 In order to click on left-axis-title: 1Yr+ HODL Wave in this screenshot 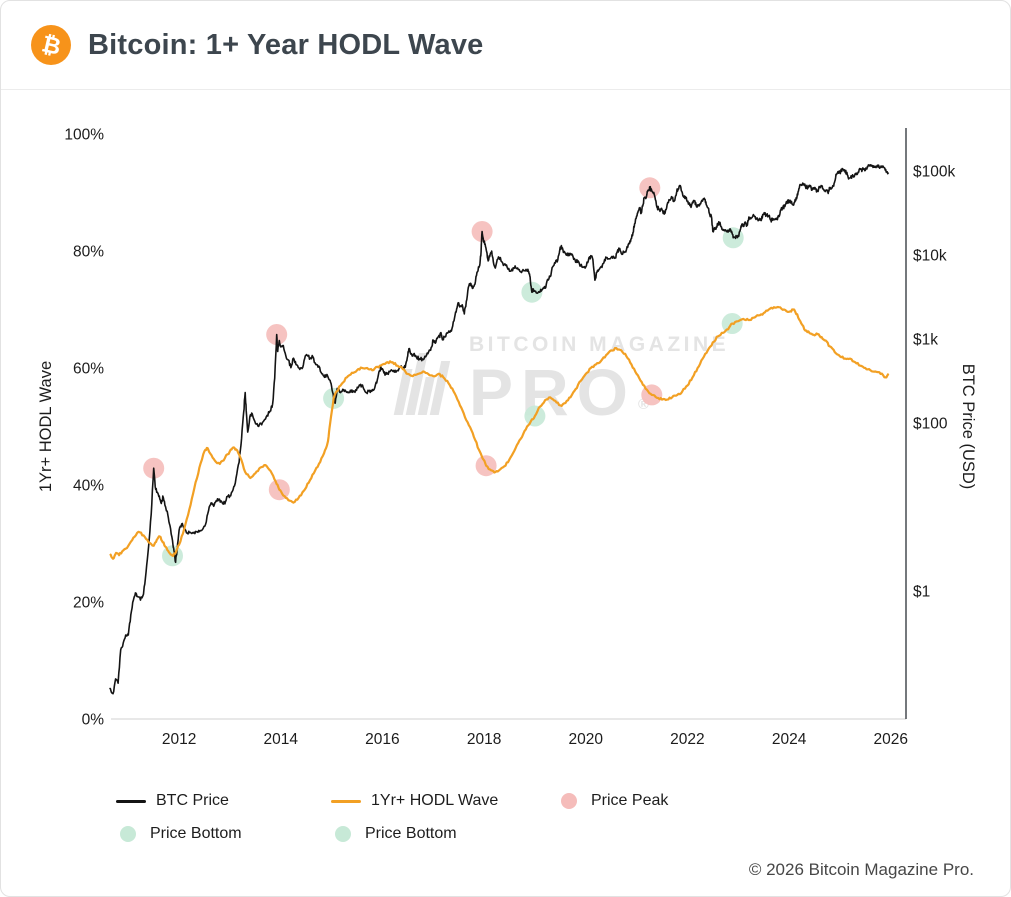, I will do `click(46, 426)`.